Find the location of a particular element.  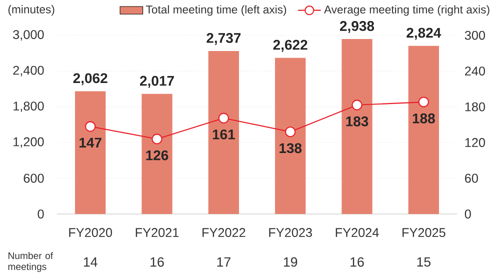

text: 15 is located at coordinates (424, 262).